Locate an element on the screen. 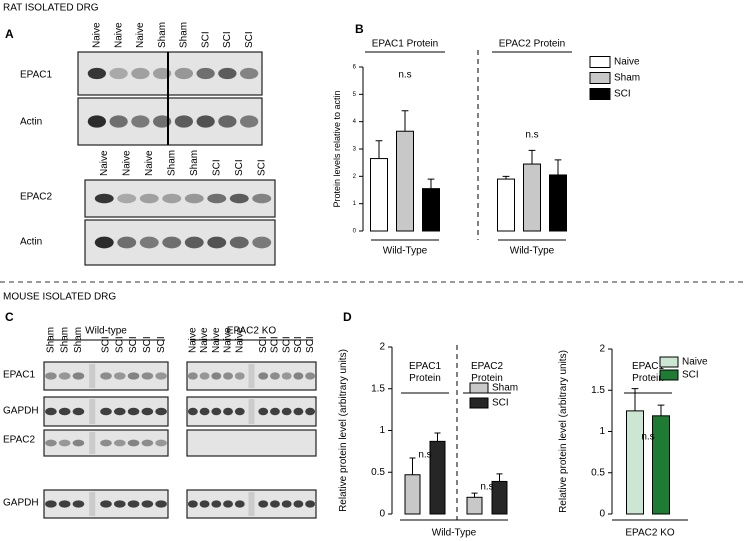 The width and height of the screenshot is (744, 541). row-label: EPAC1 is located at coordinates (19, 375).